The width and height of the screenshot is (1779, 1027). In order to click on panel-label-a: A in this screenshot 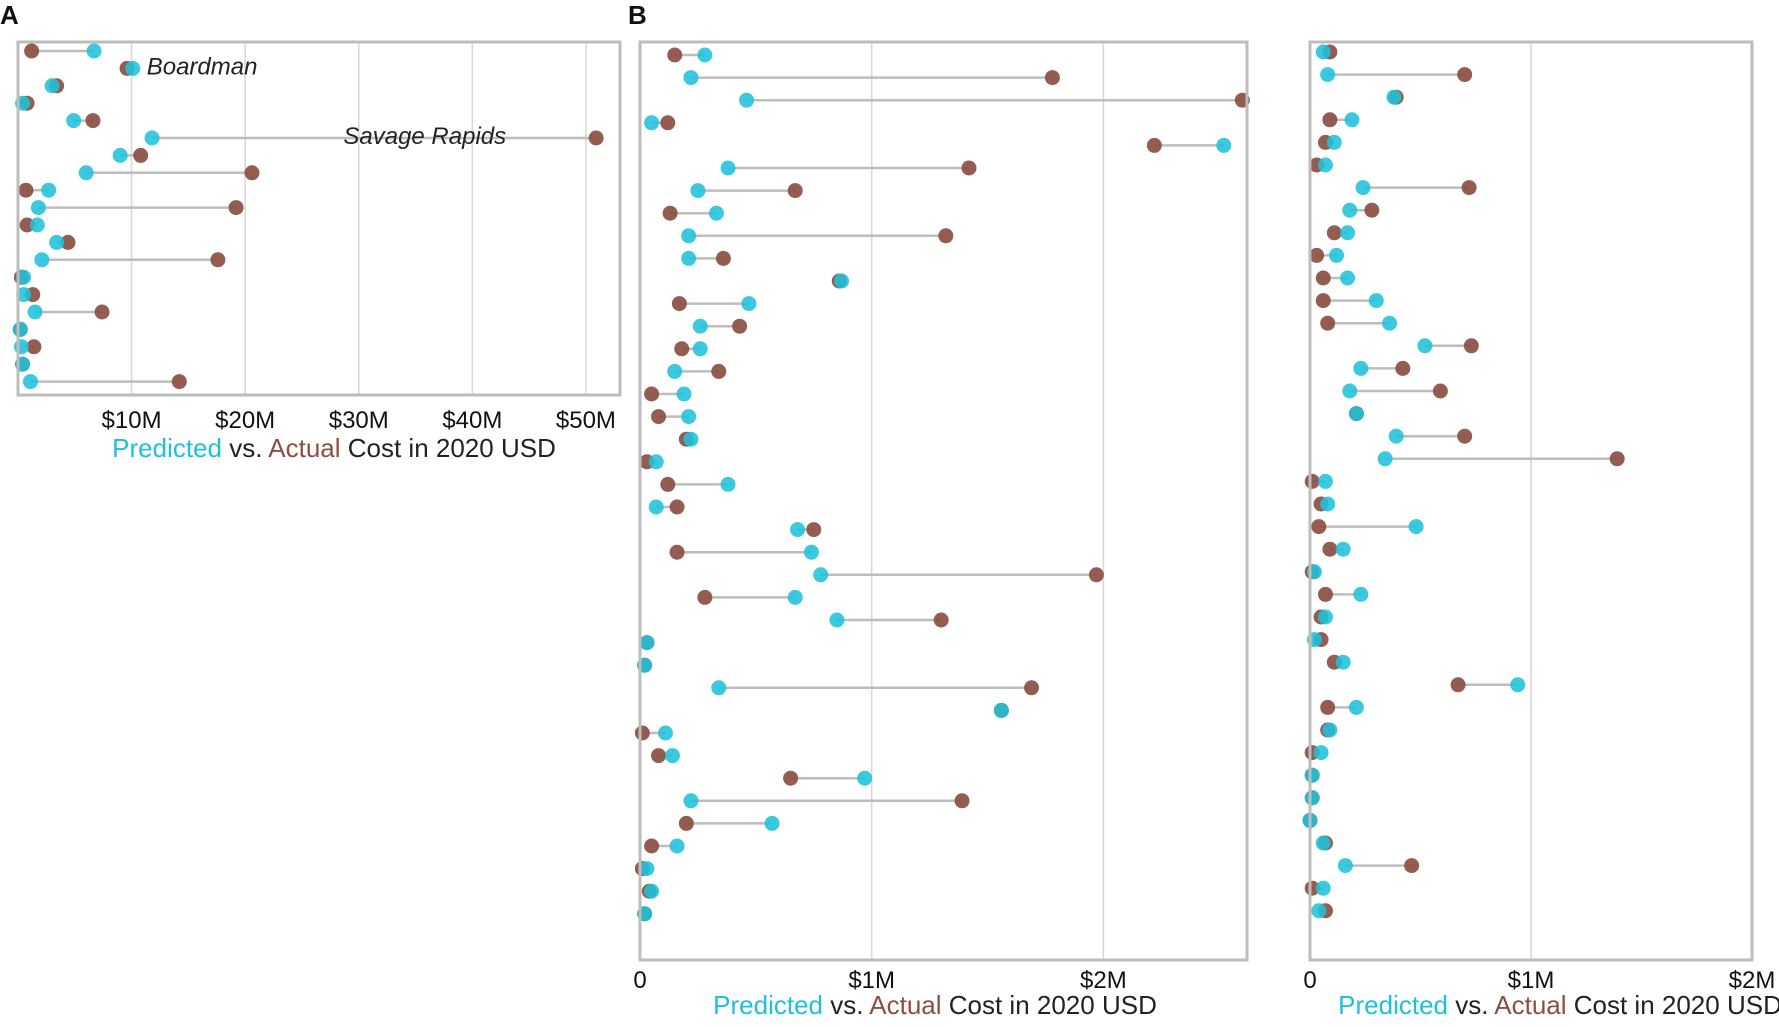, I will do `click(9, 15)`.